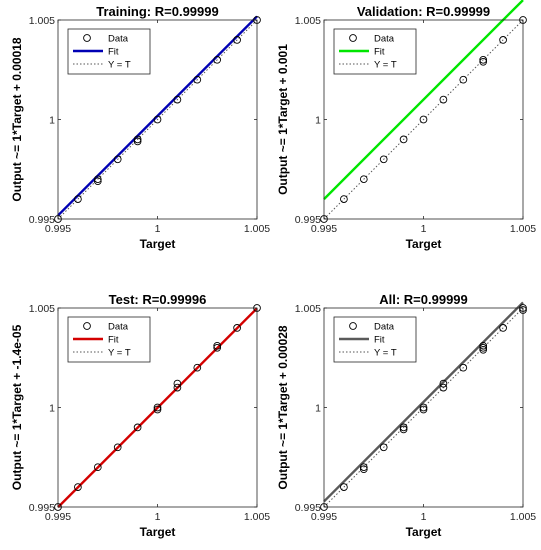 Image resolution: width=541 pixels, height=550 pixels. Describe the element at coordinates (283, 119) in the screenshot. I see `y-axis-label: Output ~= 1*Target + 0.001` at that location.